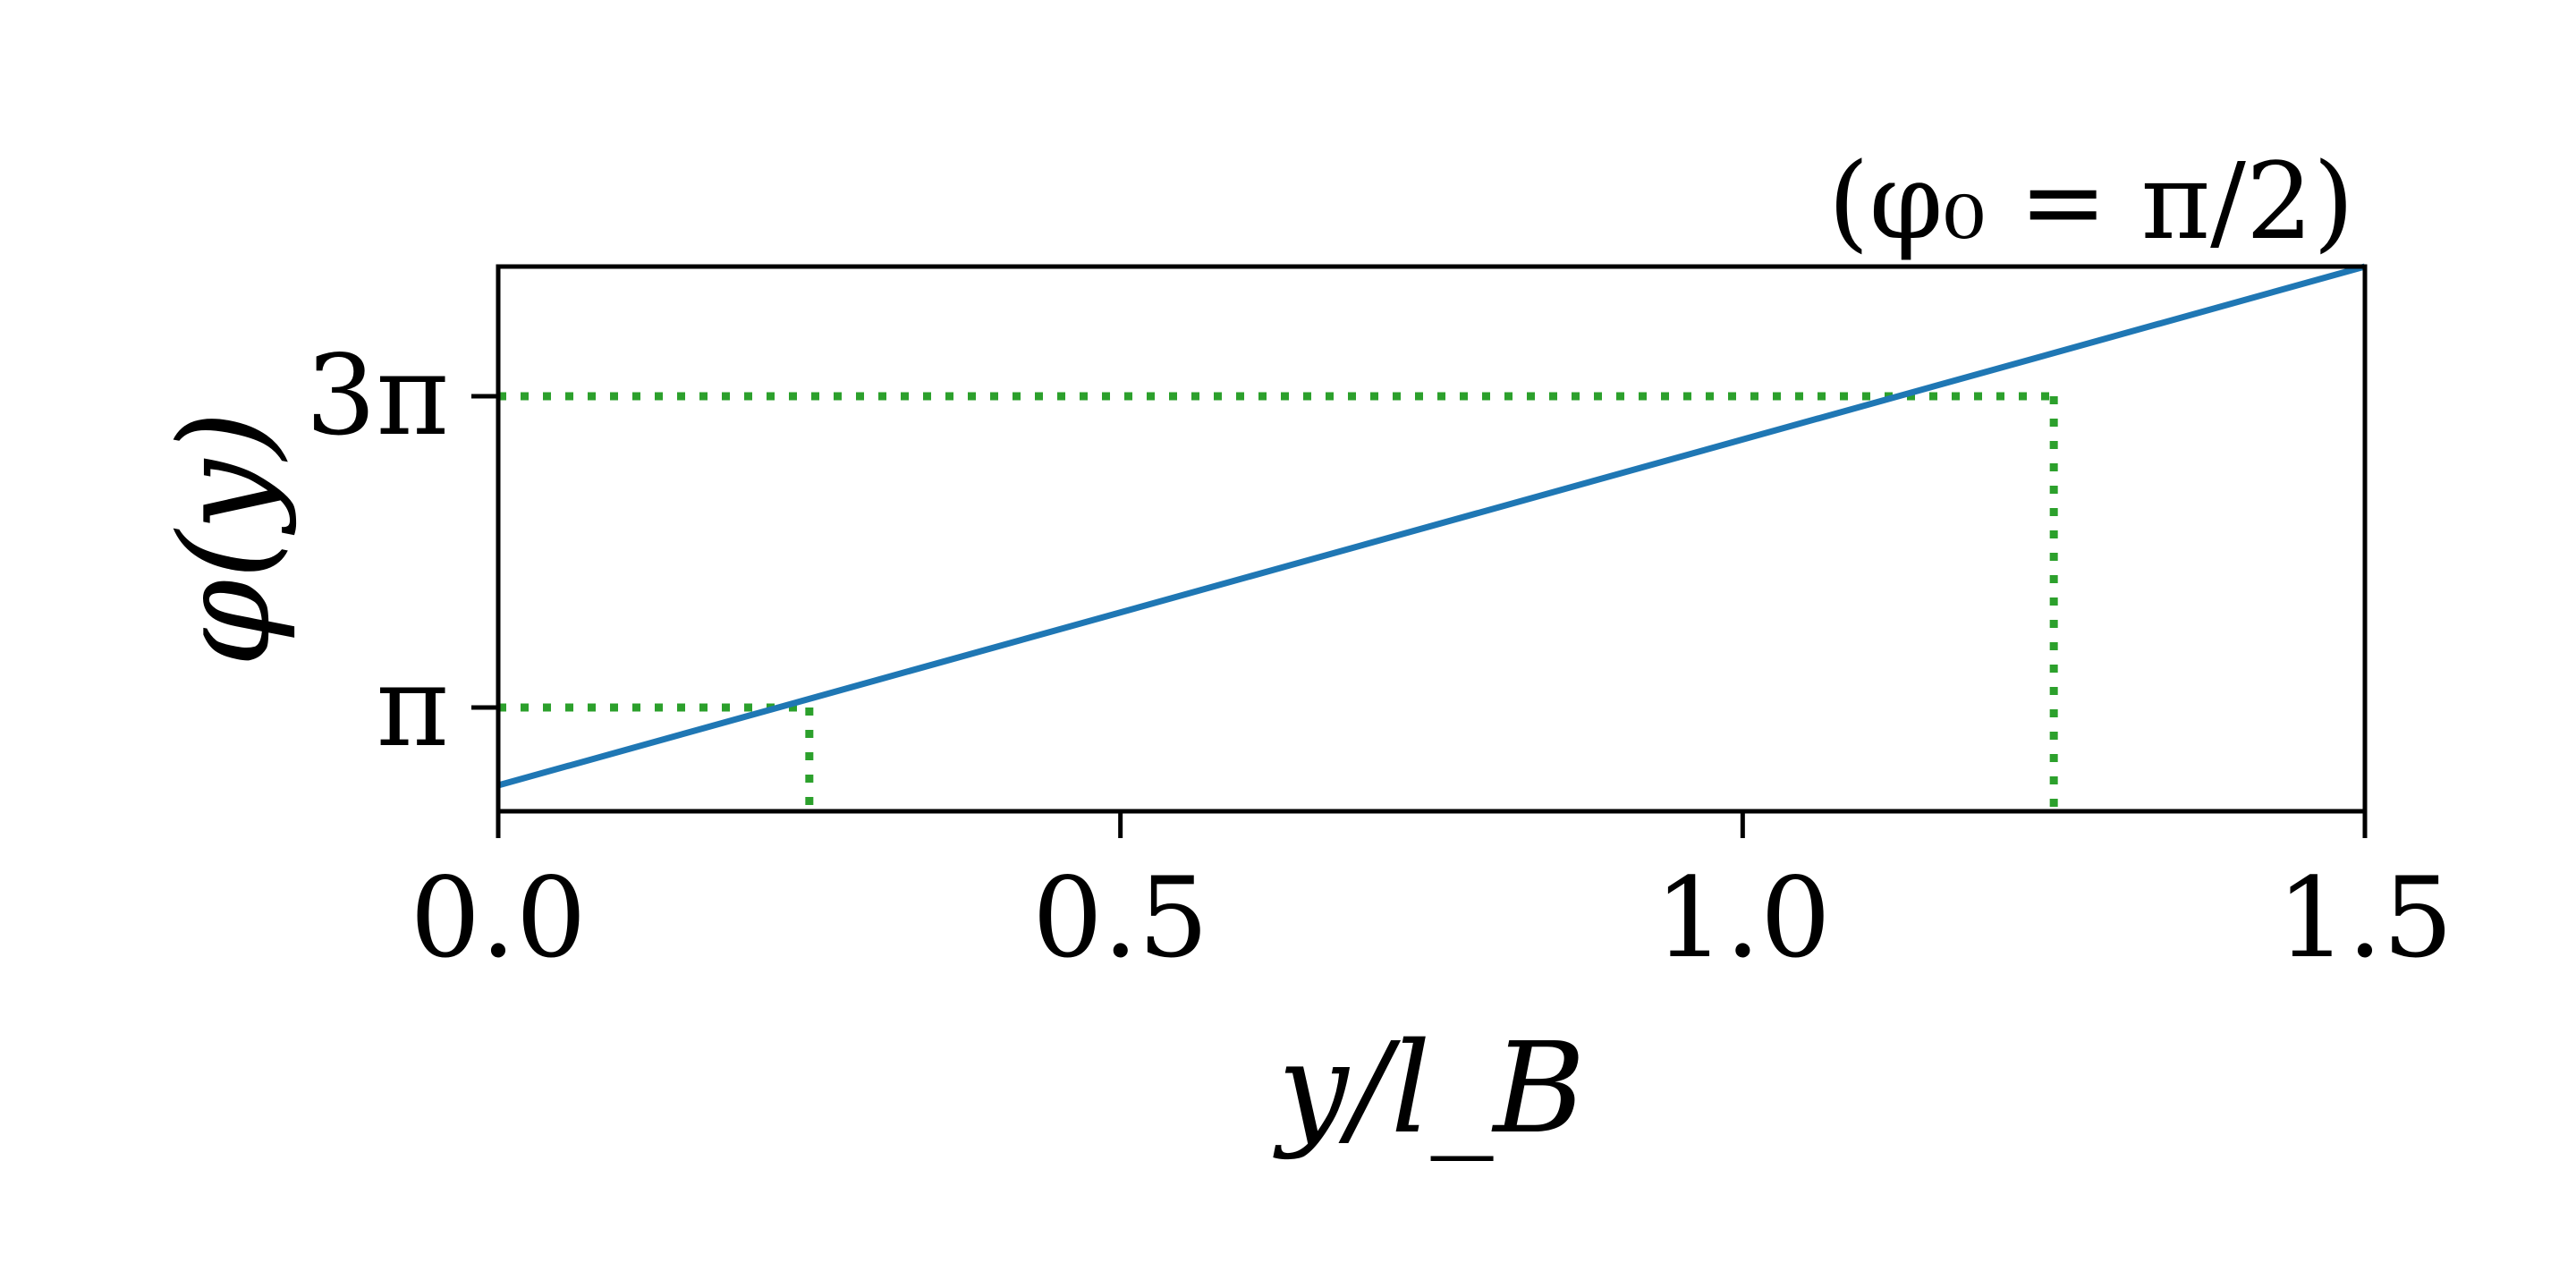 This screenshot has height=1288, width=2576. What do you see at coordinates (1429, 1089) in the screenshot?
I see `x-axis-label: y/l_B` at bounding box center [1429, 1089].